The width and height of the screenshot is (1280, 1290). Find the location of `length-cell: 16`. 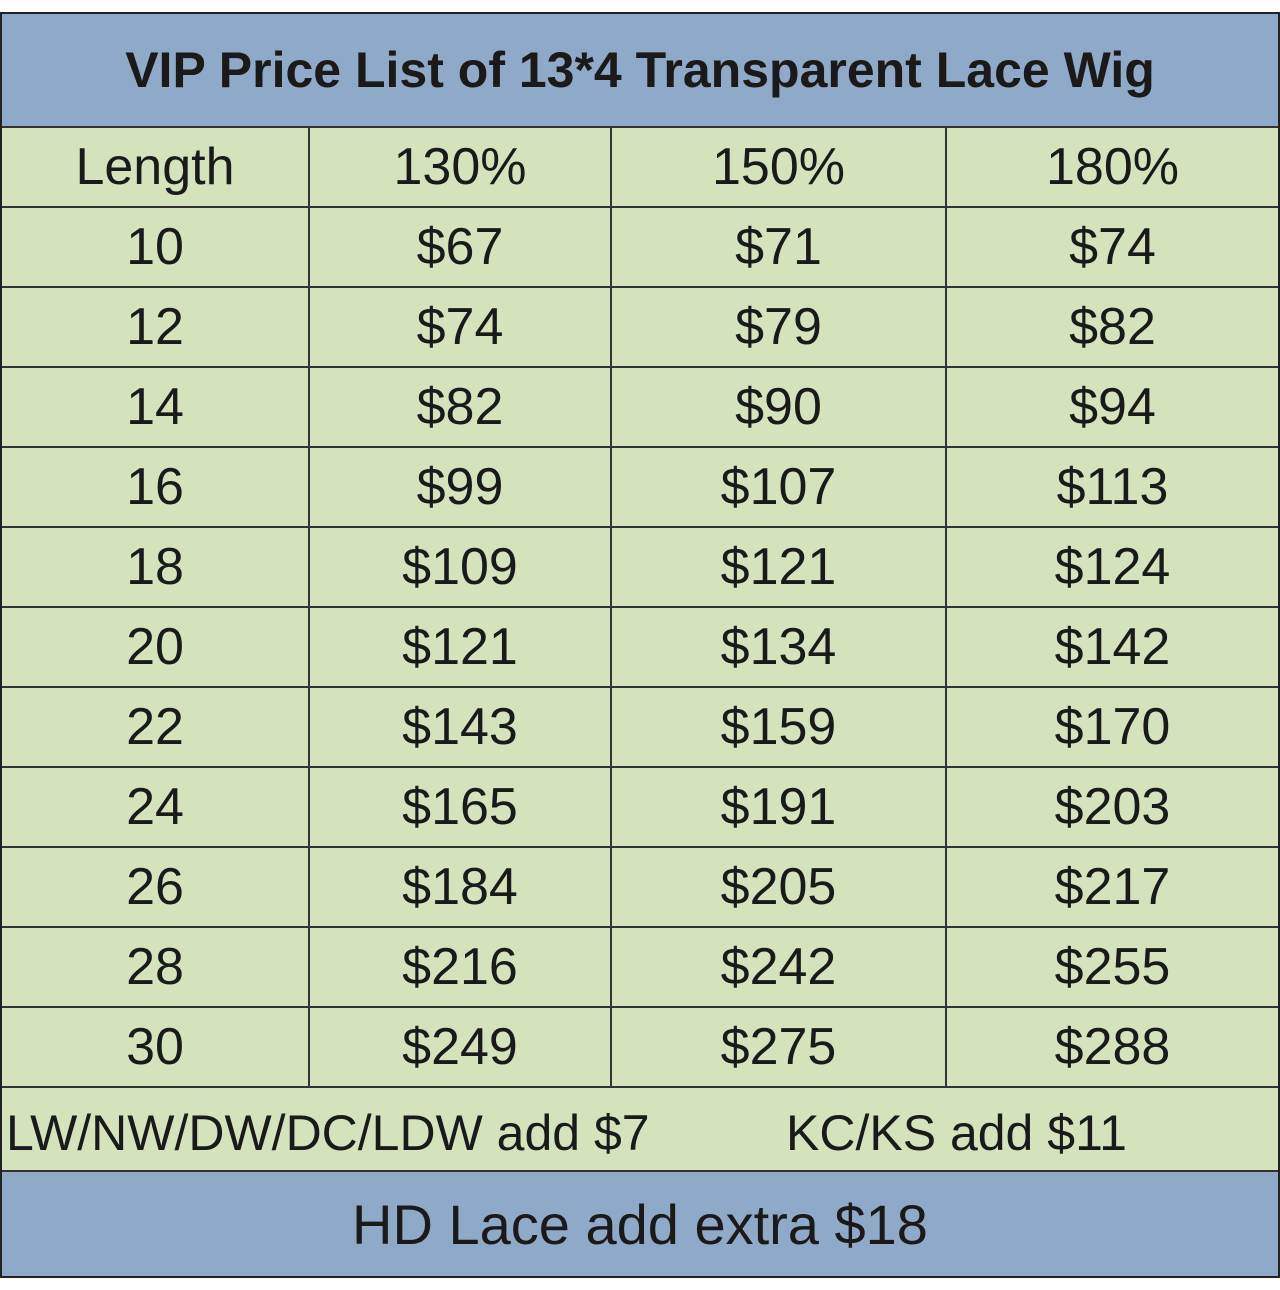

length-cell: 16 is located at coordinates (156, 488).